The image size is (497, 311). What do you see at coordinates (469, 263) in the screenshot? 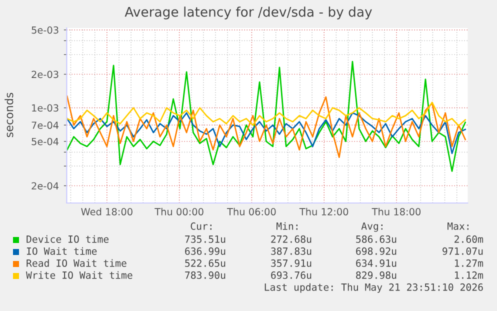
I see `text: 1.27m` at bounding box center [469, 263].